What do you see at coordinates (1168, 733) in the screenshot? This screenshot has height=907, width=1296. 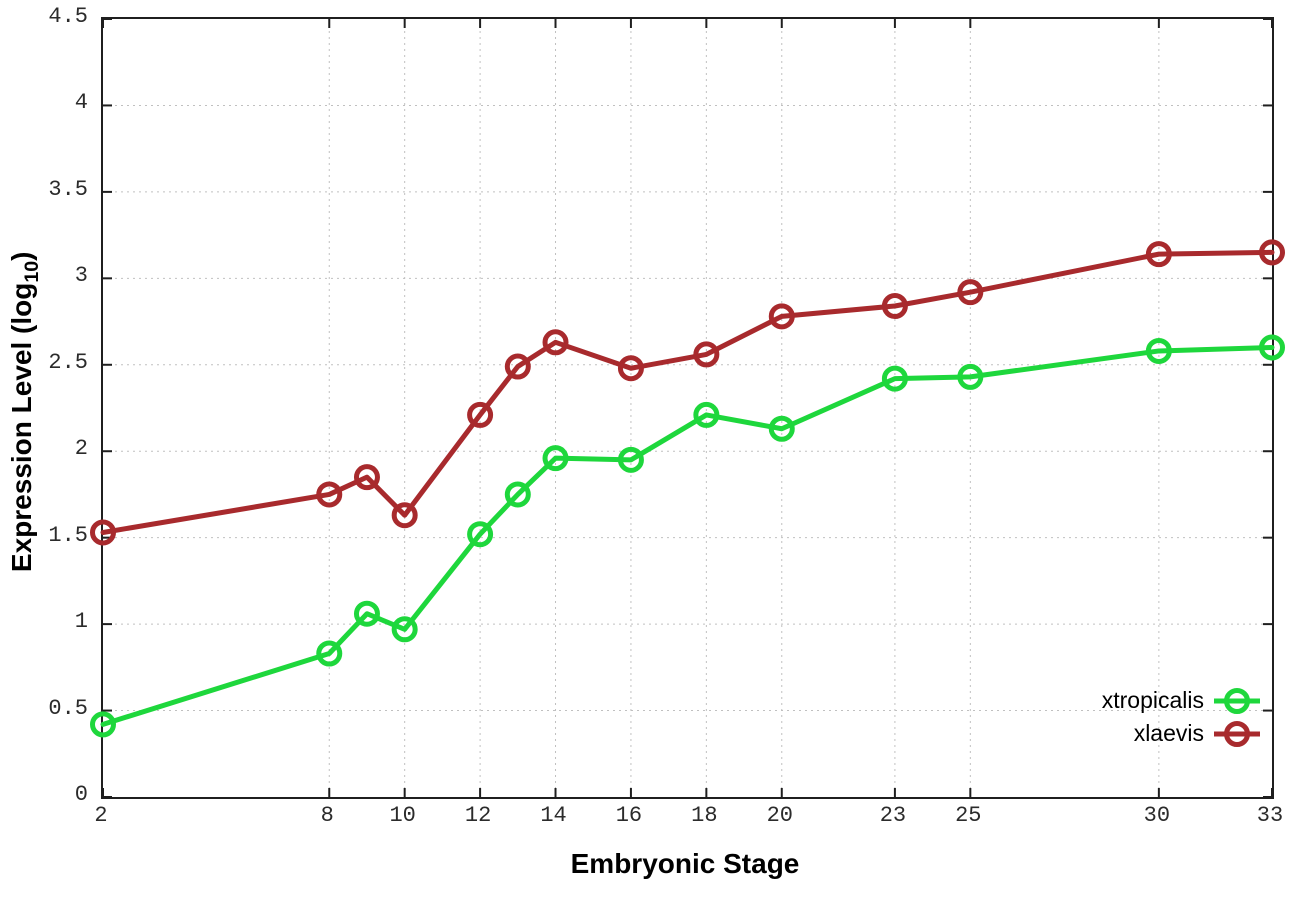 I see `legend-label-xlaevis: xlaevis` at bounding box center [1168, 733].